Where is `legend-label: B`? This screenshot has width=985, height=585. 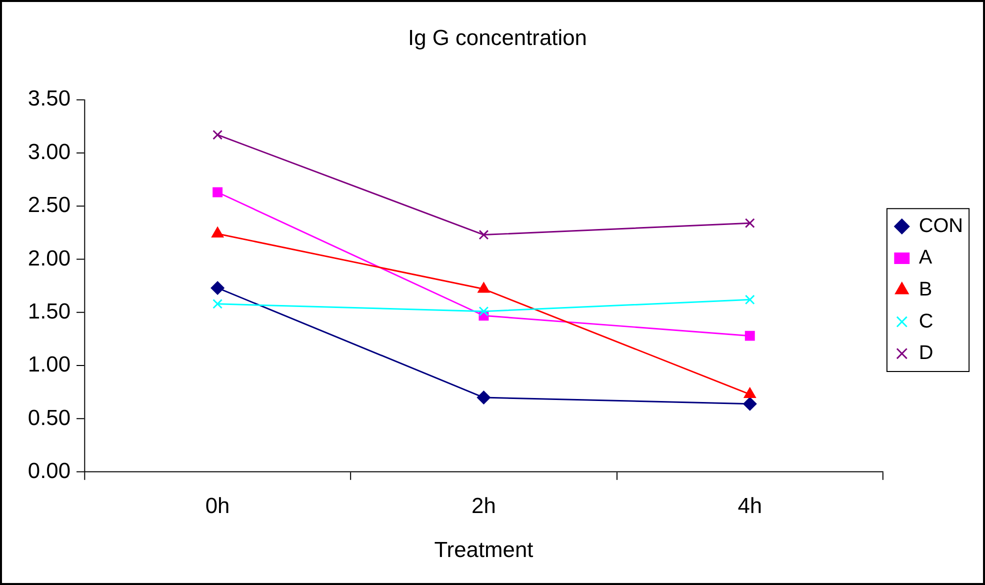
legend-label: B is located at coordinates (925, 289).